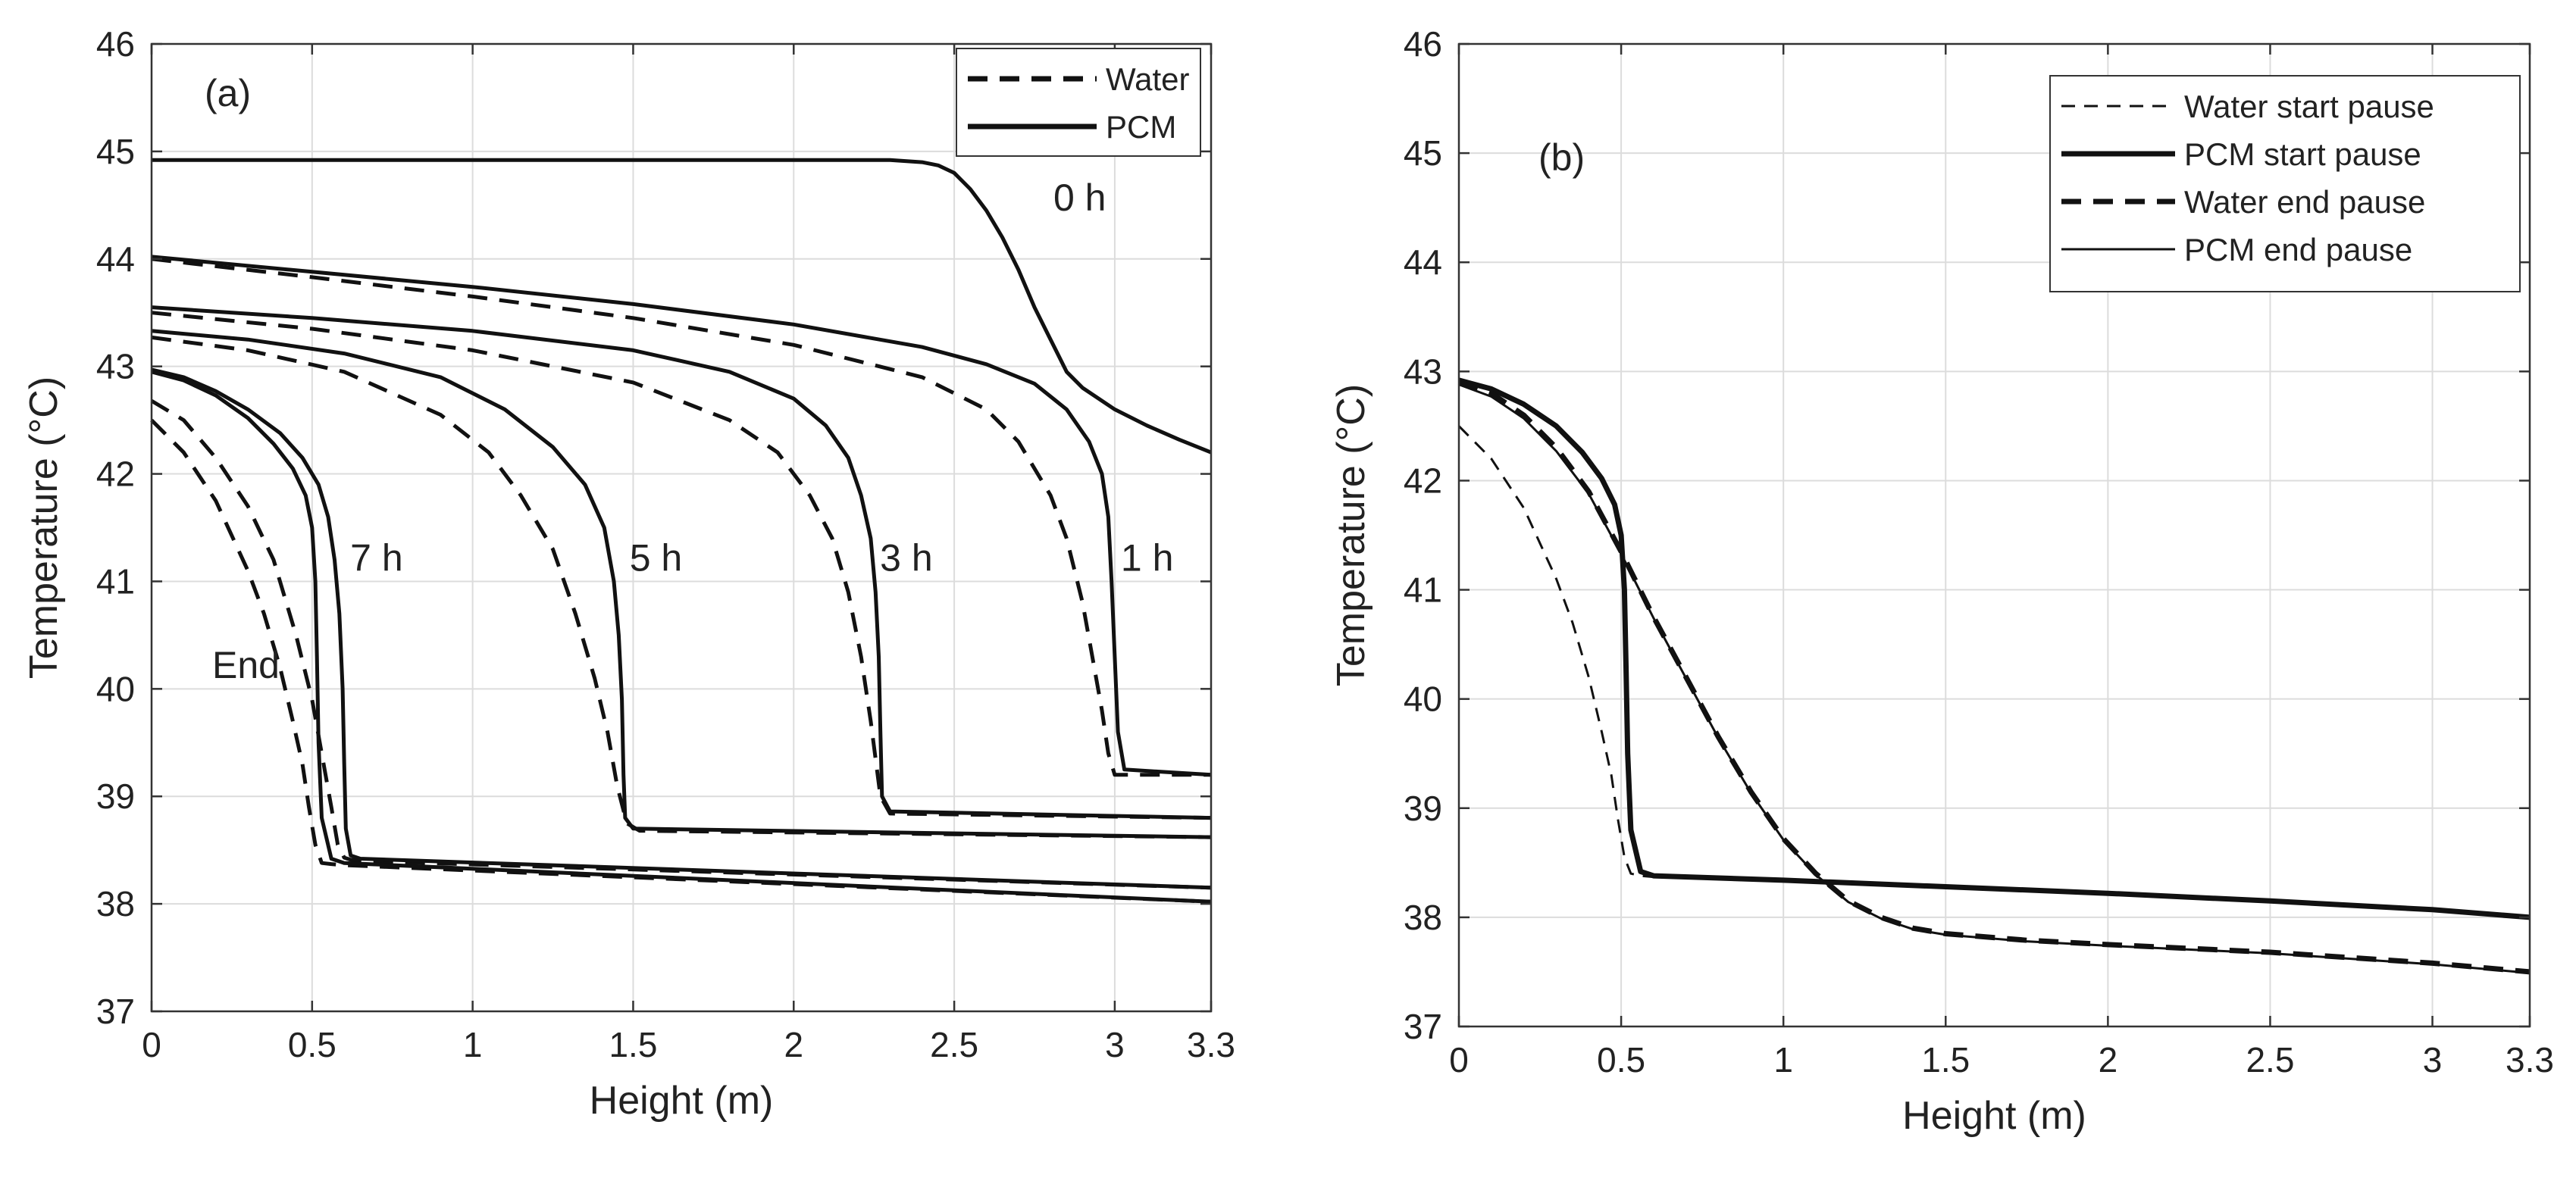  Describe the element at coordinates (1147, 79) in the screenshot. I see `legend-label: Water` at that location.